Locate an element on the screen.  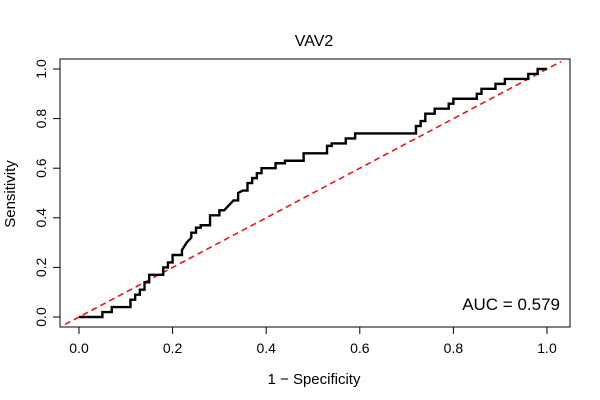
y-axis-label: Sensitivity is located at coordinates (10, 194).